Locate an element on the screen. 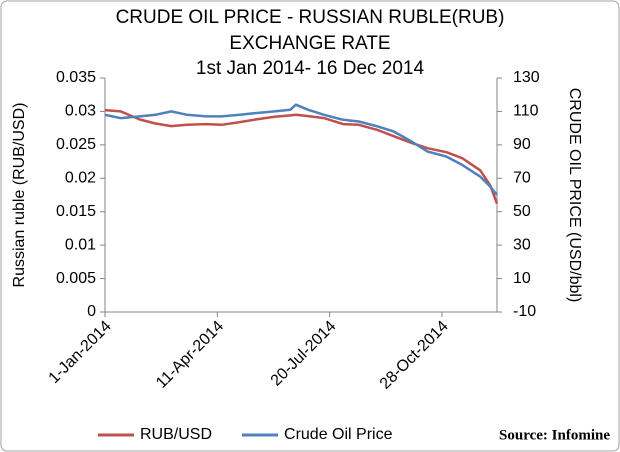 Image resolution: width=620 pixels, height=452 pixels. y-tick-label: 0.015 is located at coordinates (76, 211).